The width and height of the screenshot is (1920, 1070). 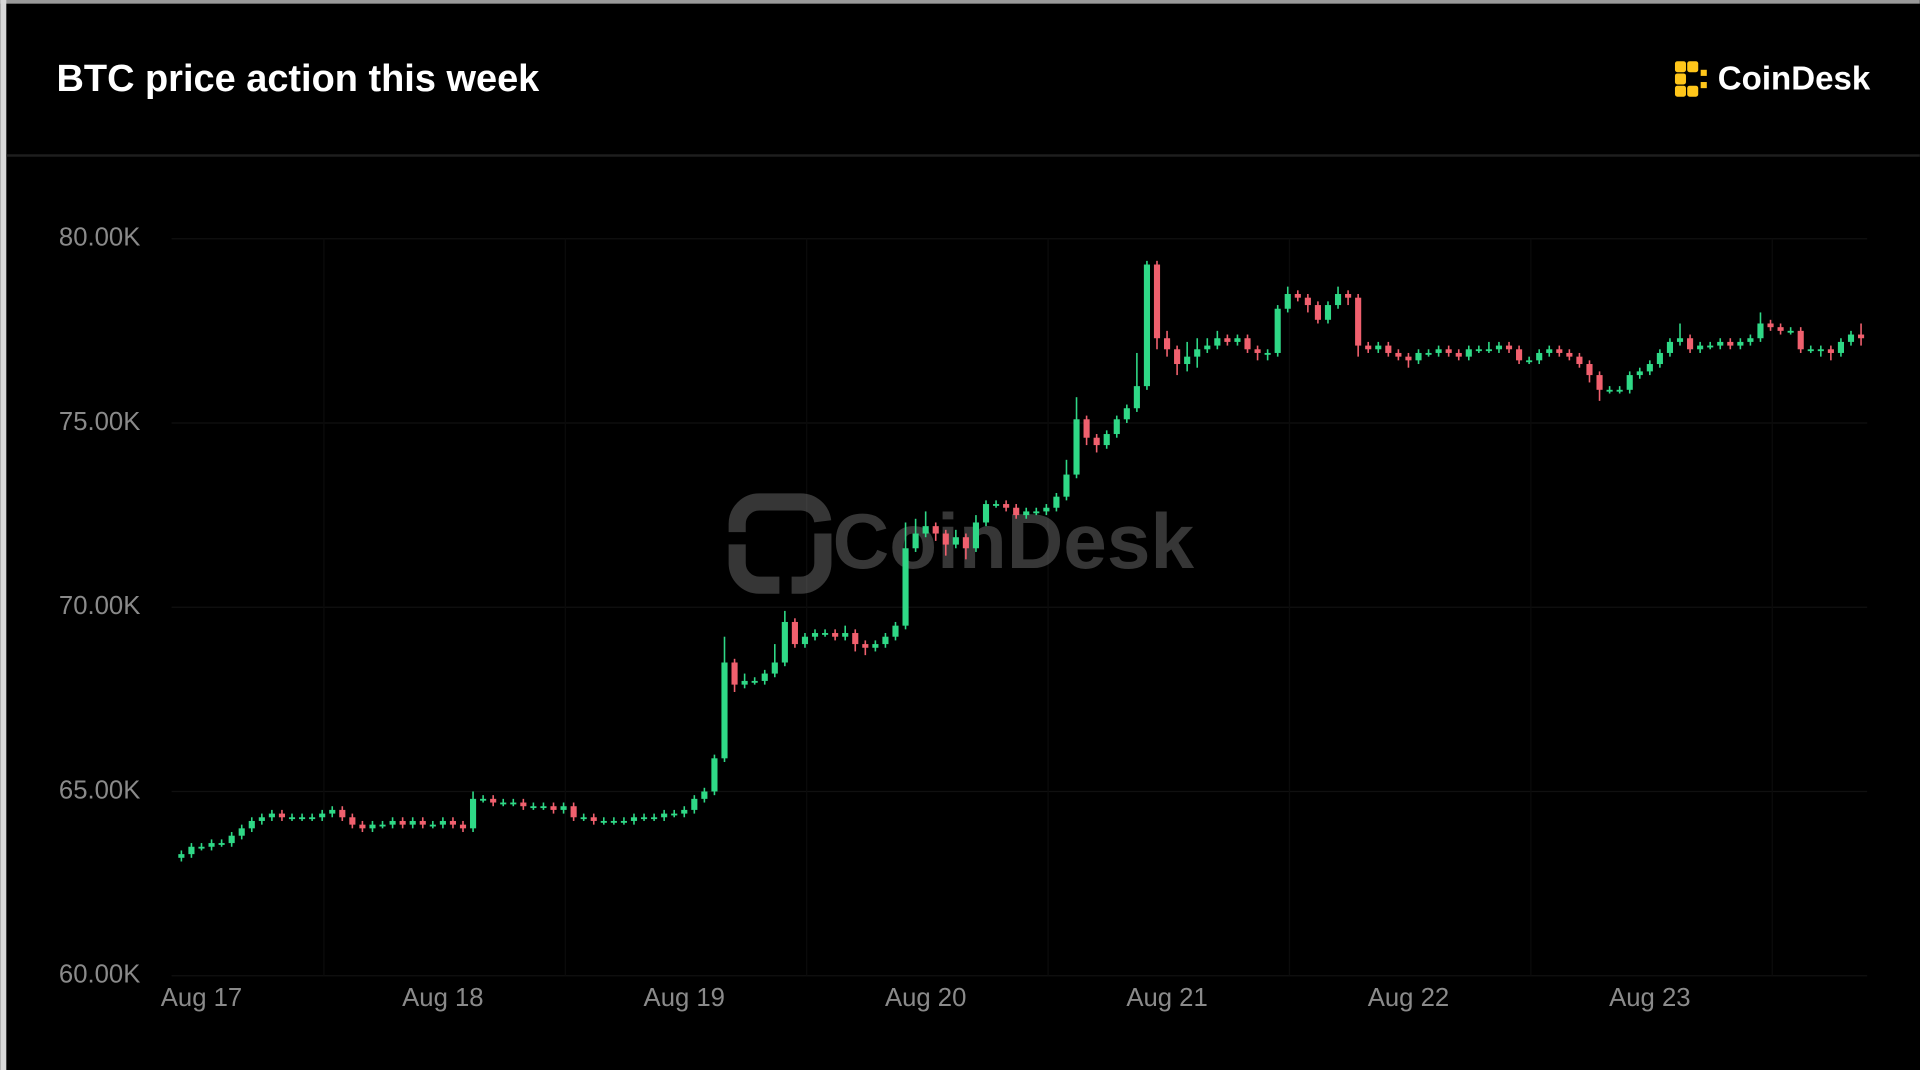 I want to click on brand-logo: CoinDesk, so click(x=1772, y=79).